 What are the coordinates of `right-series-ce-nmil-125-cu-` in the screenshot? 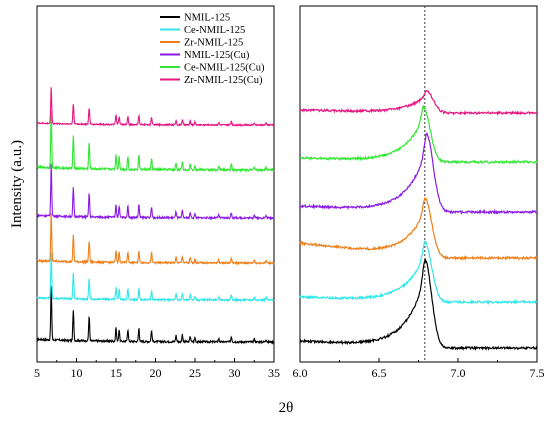 It's located at (418, 134).